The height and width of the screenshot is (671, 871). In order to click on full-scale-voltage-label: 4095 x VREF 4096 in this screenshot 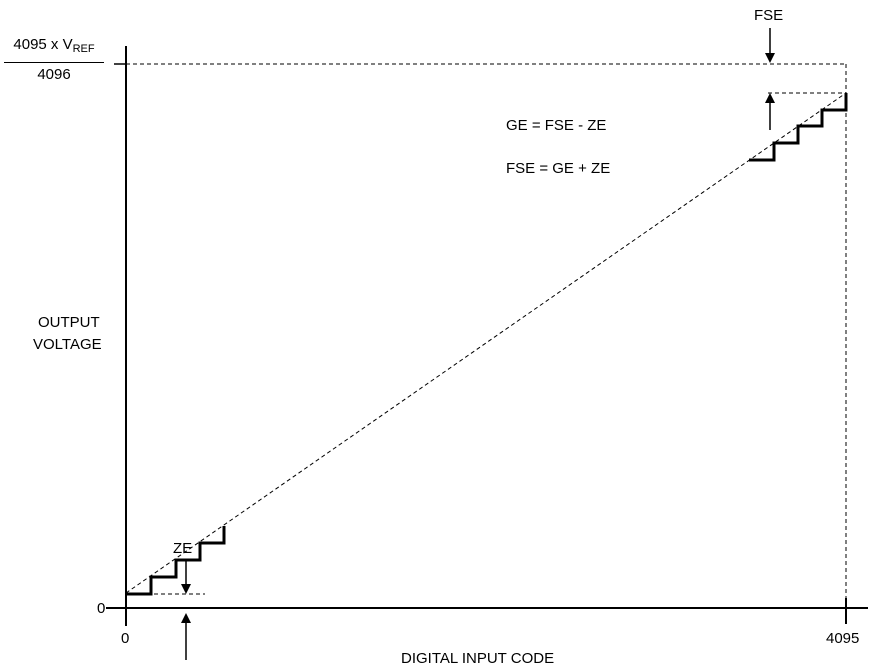, I will do `click(54, 59)`.